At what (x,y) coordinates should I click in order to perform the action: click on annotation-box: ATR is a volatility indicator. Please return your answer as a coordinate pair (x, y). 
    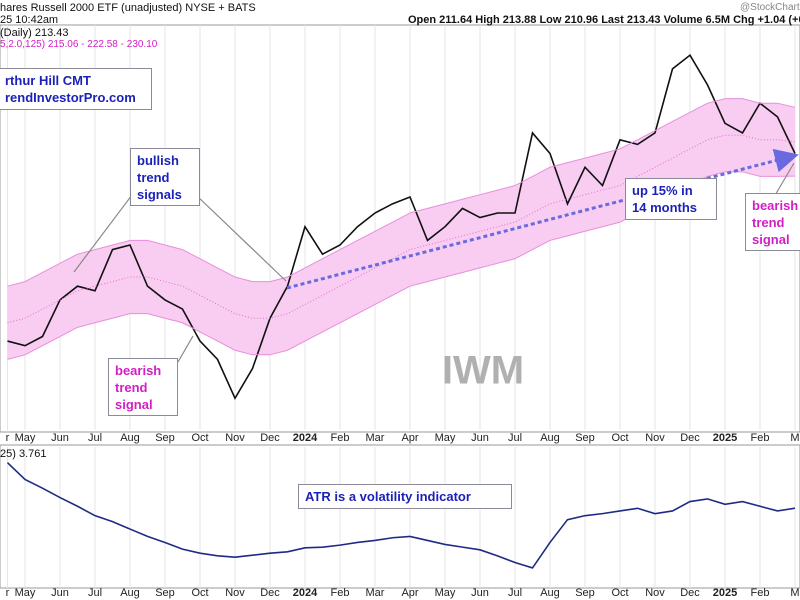
    Looking at the image, I should click on (405, 496).